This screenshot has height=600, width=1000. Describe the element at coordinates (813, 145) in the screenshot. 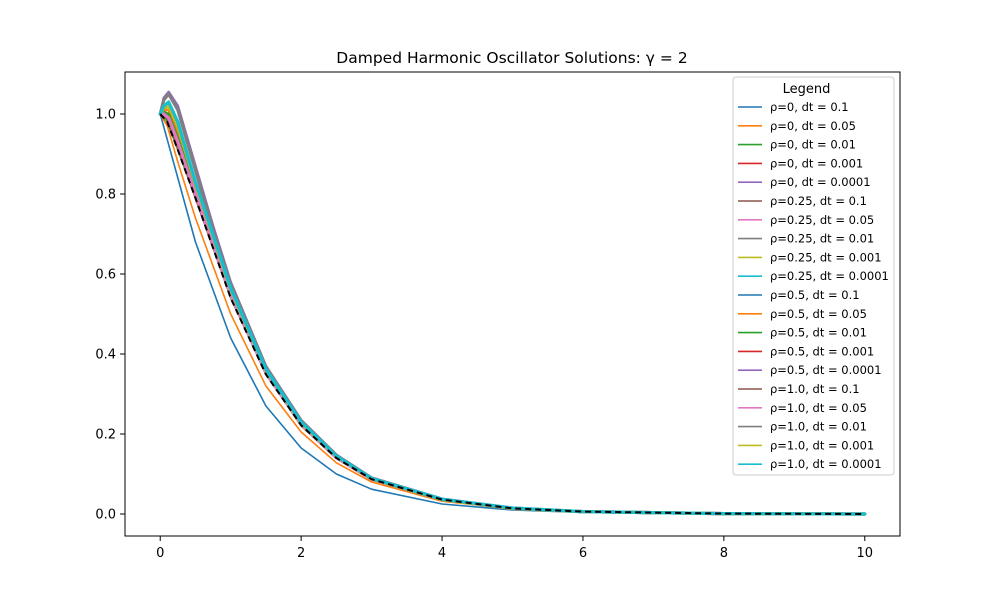

I see `legend-entry-label: ρ=0, dt = 0.01` at that location.